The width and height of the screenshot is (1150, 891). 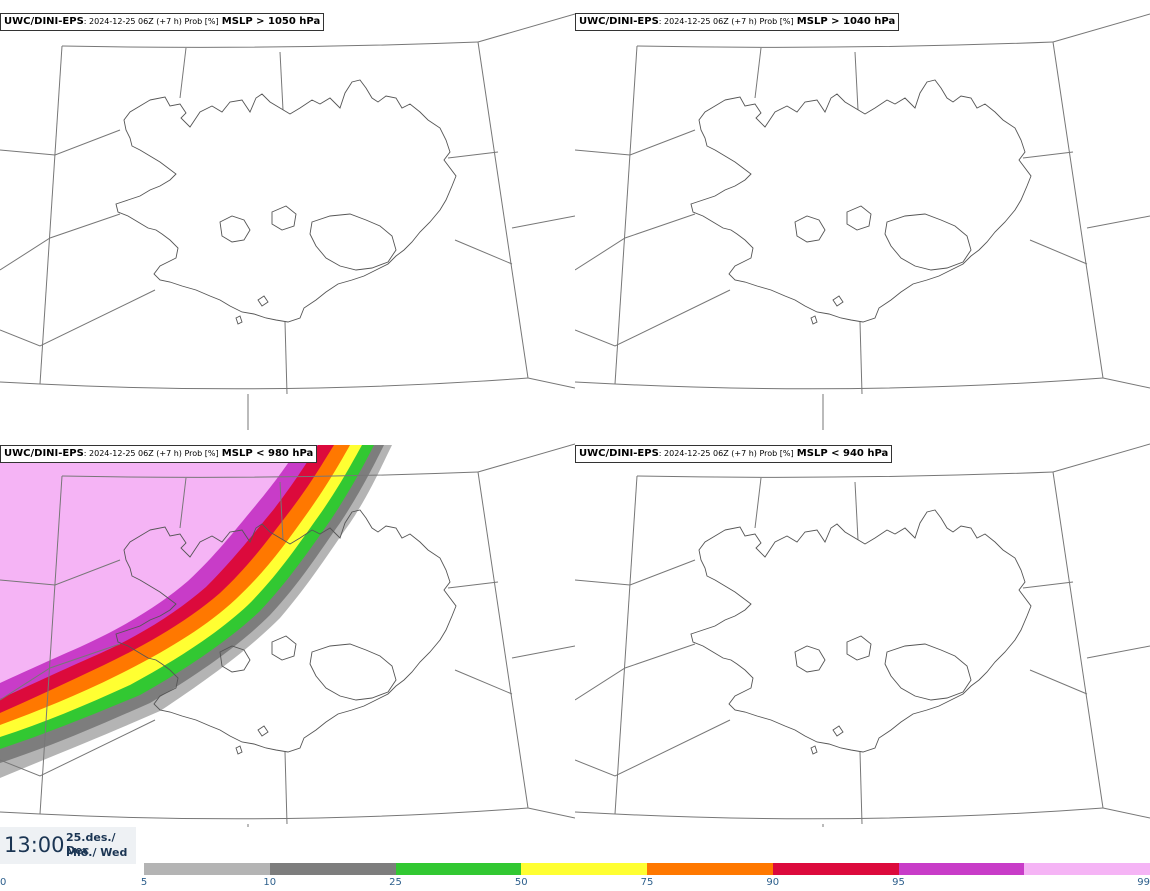 What do you see at coordinates (521, 882) in the screenshot?
I see `colorbar-tick-label: 50` at bounding box center [521, 882].